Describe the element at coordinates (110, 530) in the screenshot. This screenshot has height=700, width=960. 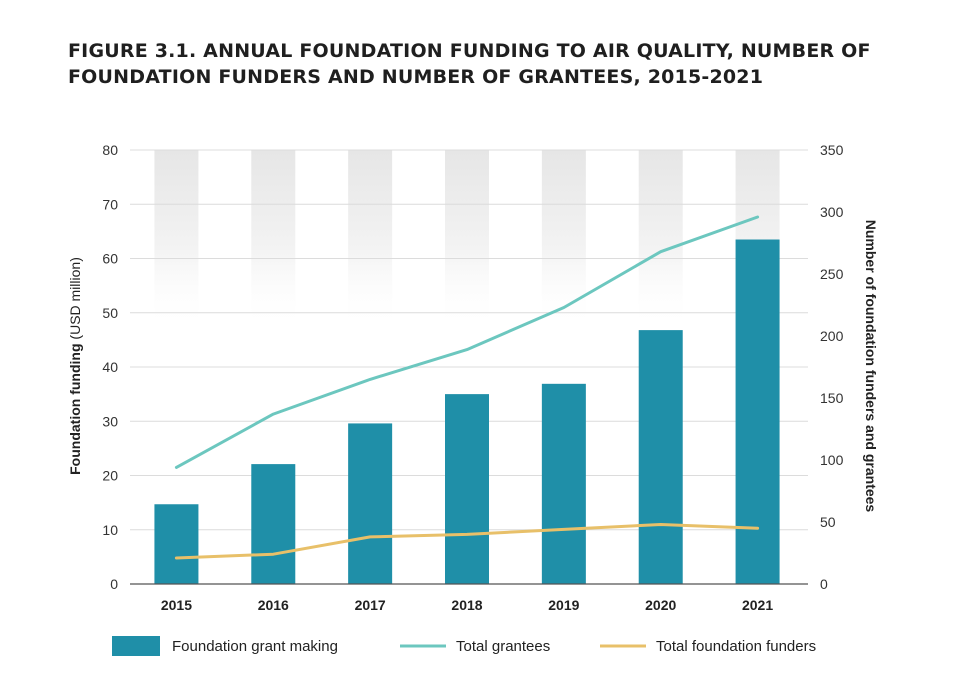
I see `y-tick-label: 10` at that location.